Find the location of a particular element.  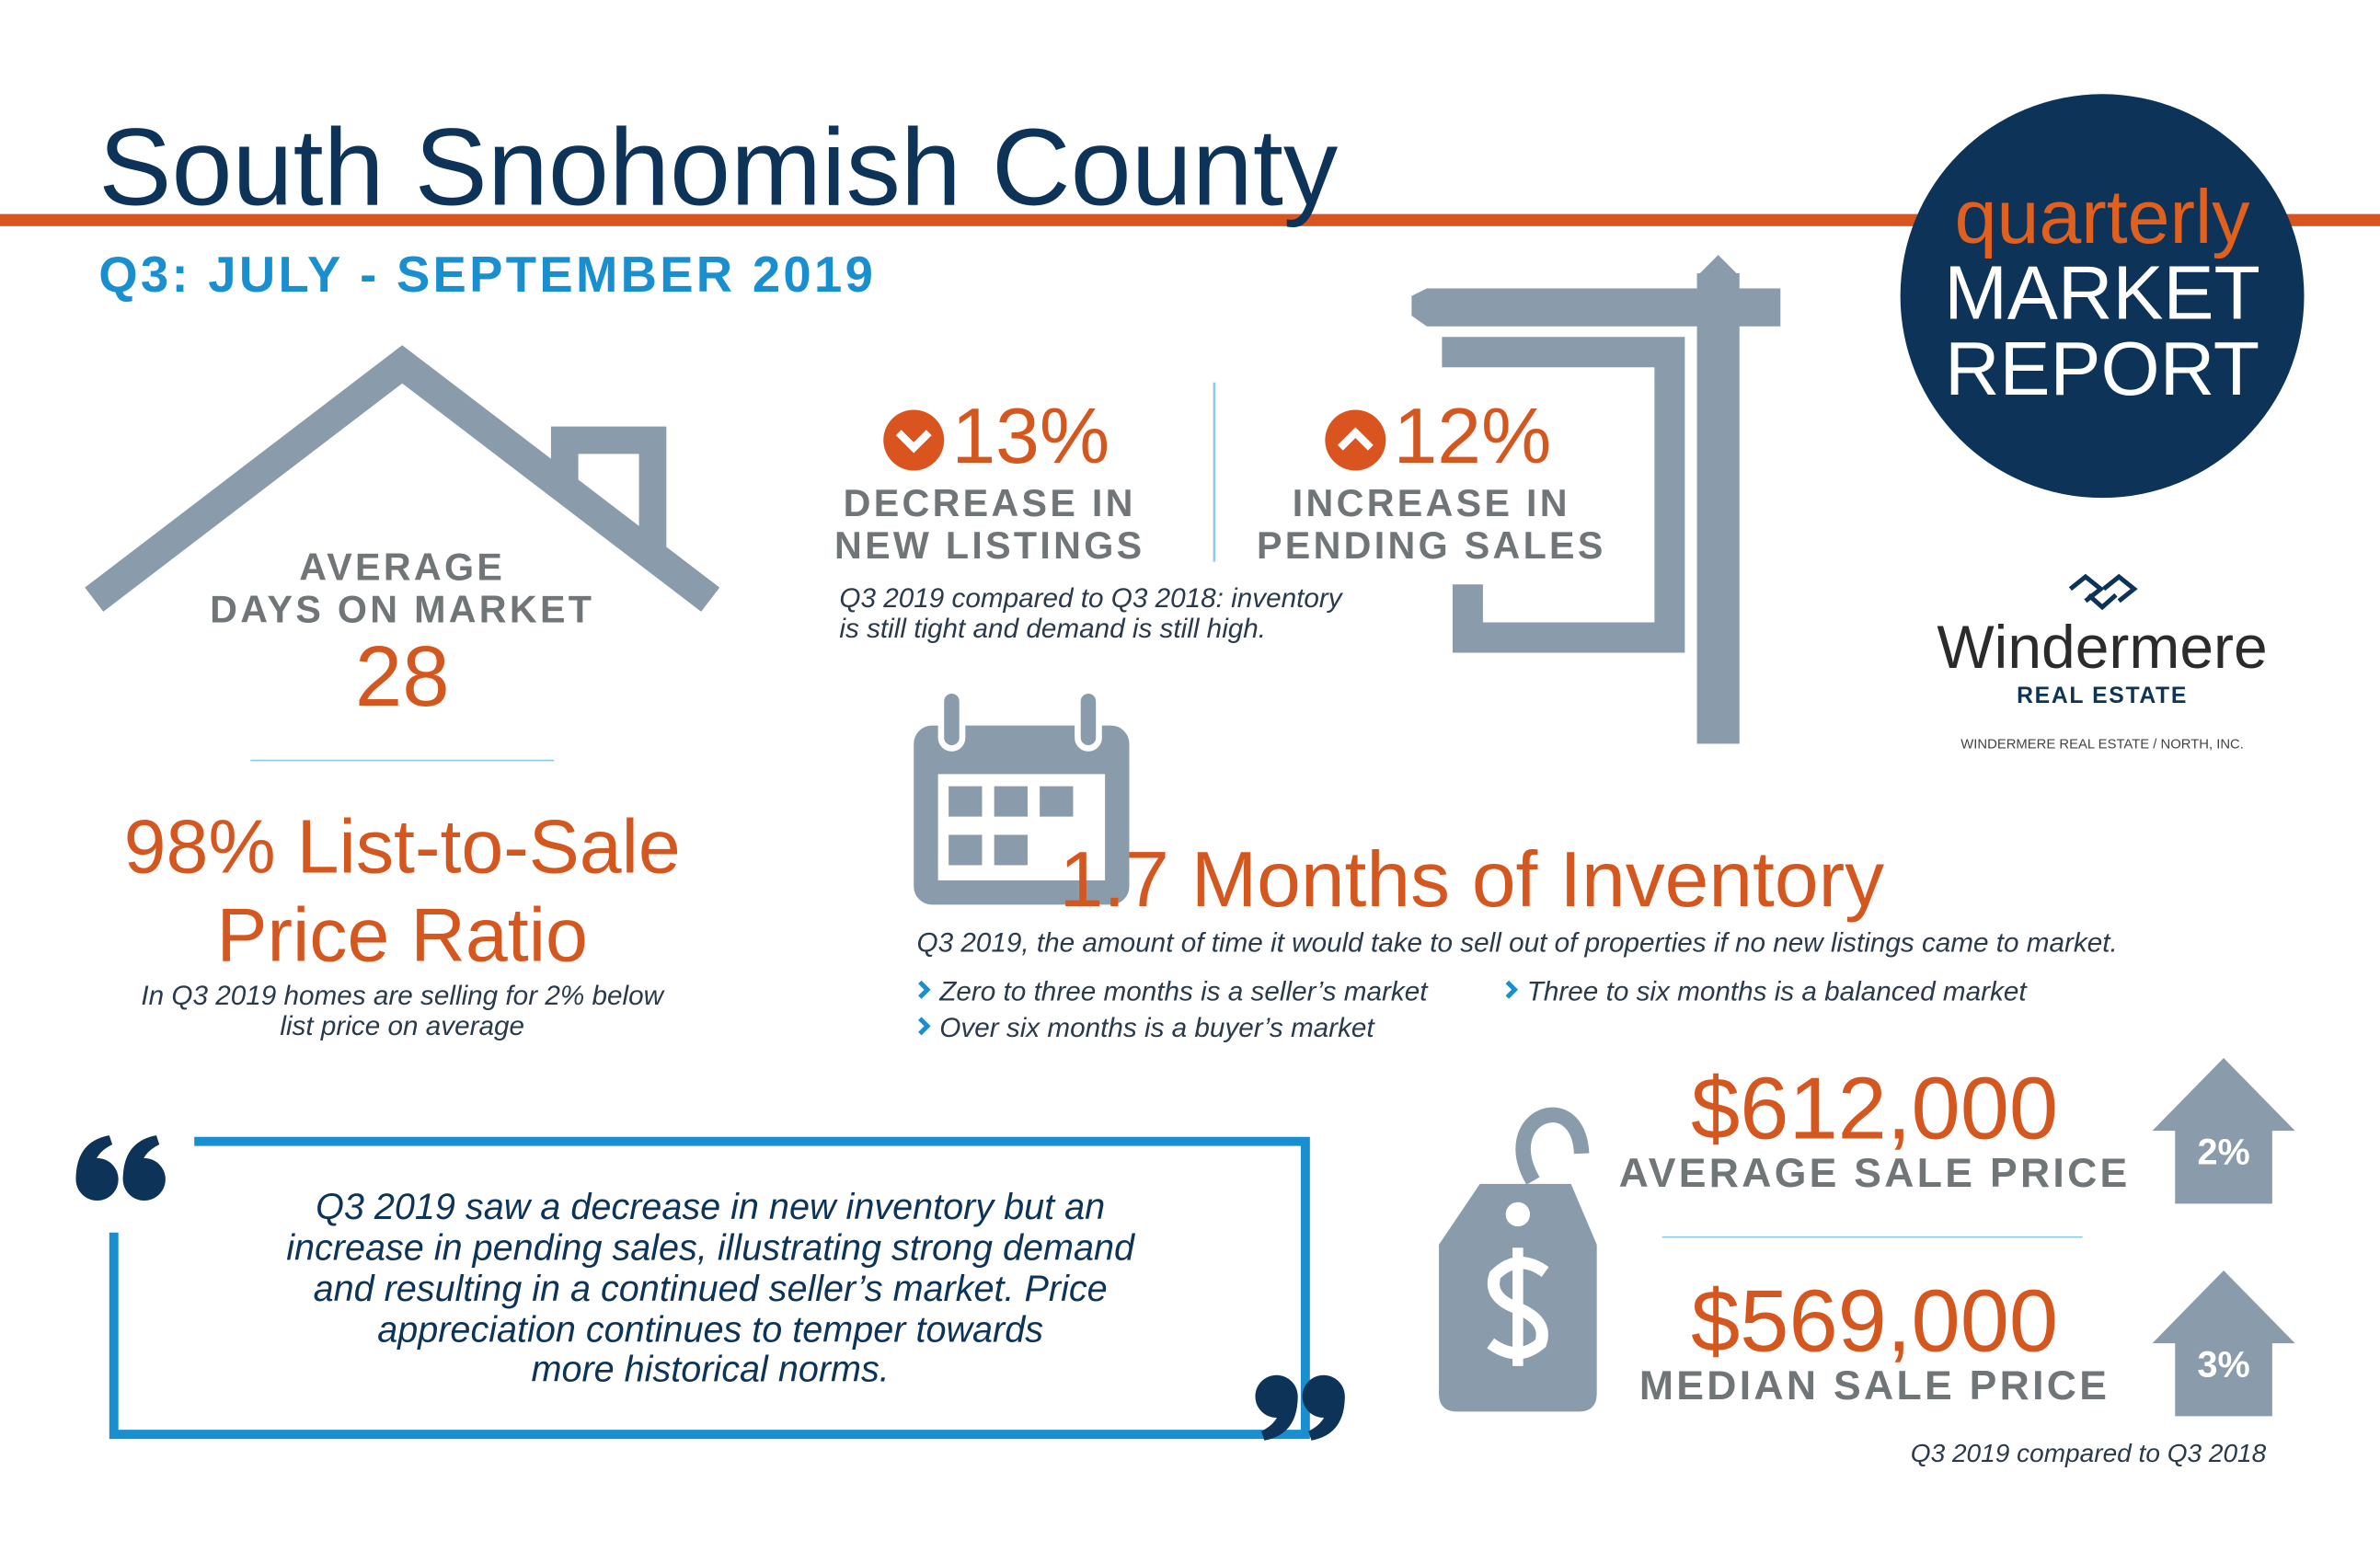

sign-icon is located at coordinates (1596, 499).